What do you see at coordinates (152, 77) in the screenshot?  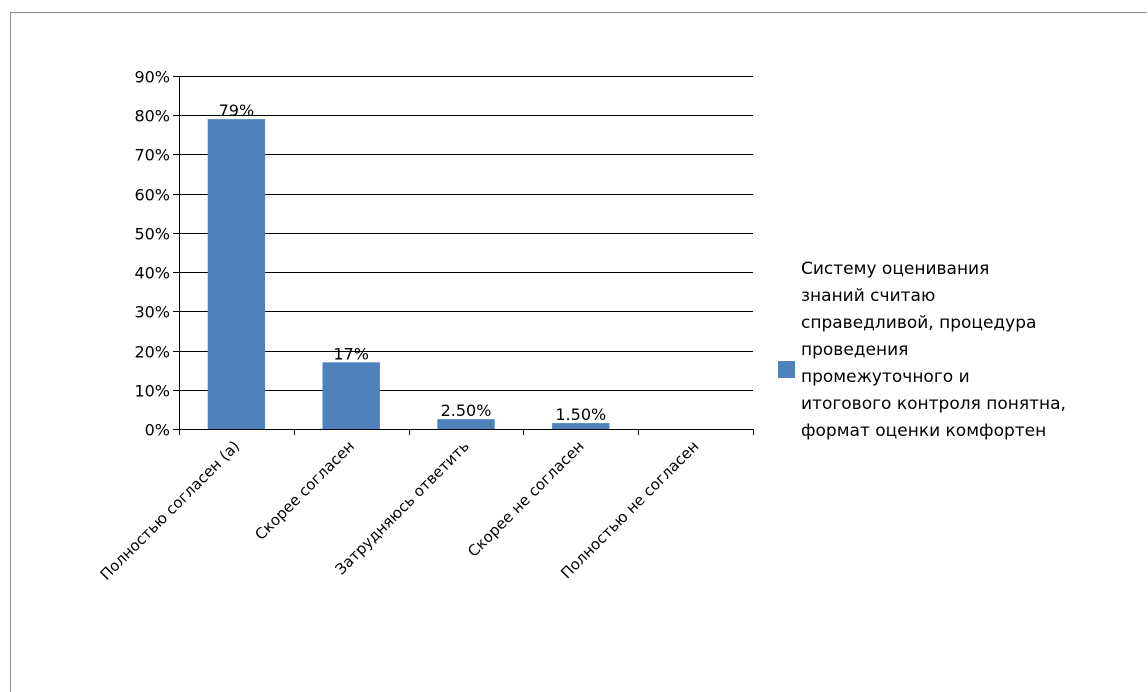 I see `y-tick-label: 90%` at bounding box center [152, 77].